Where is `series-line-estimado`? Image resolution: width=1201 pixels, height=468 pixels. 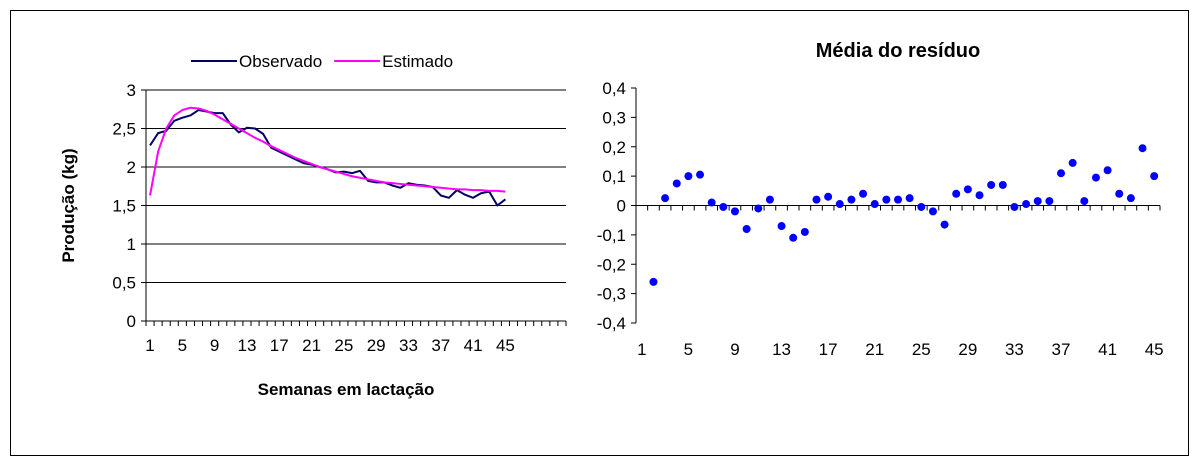
series-line-estimado is located at coordinates (327, 151).